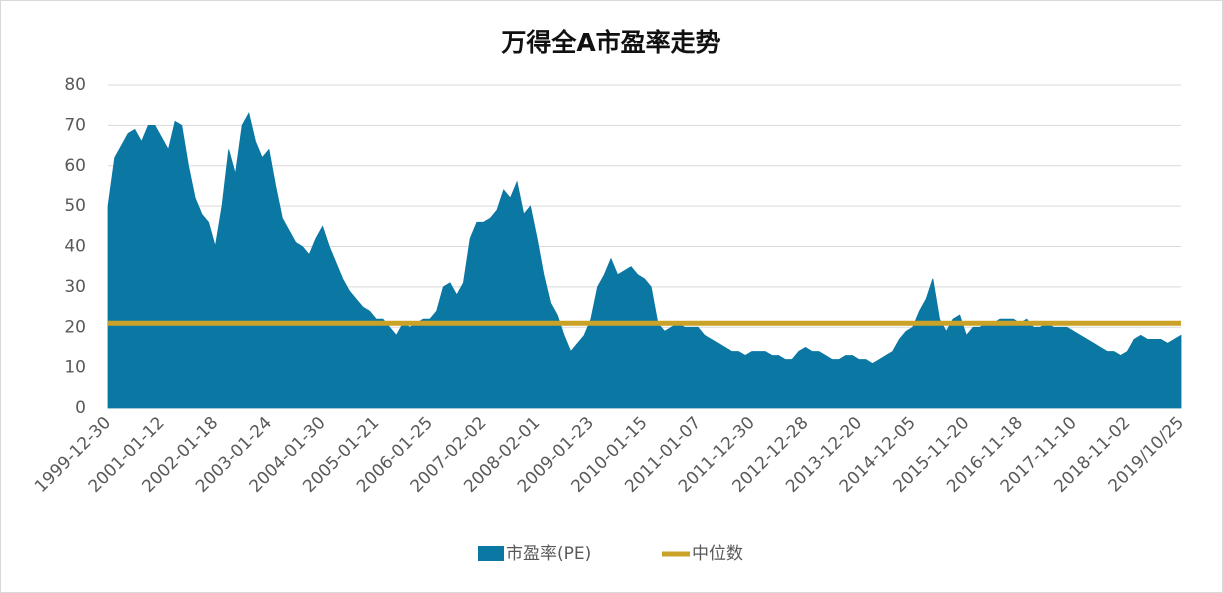 The width and height of the screenshot is (1223, 593). Describe the element at coordinates (610, 42) in the screenshot. I see `chart-title: 万得全A市盈率走势` at that location.